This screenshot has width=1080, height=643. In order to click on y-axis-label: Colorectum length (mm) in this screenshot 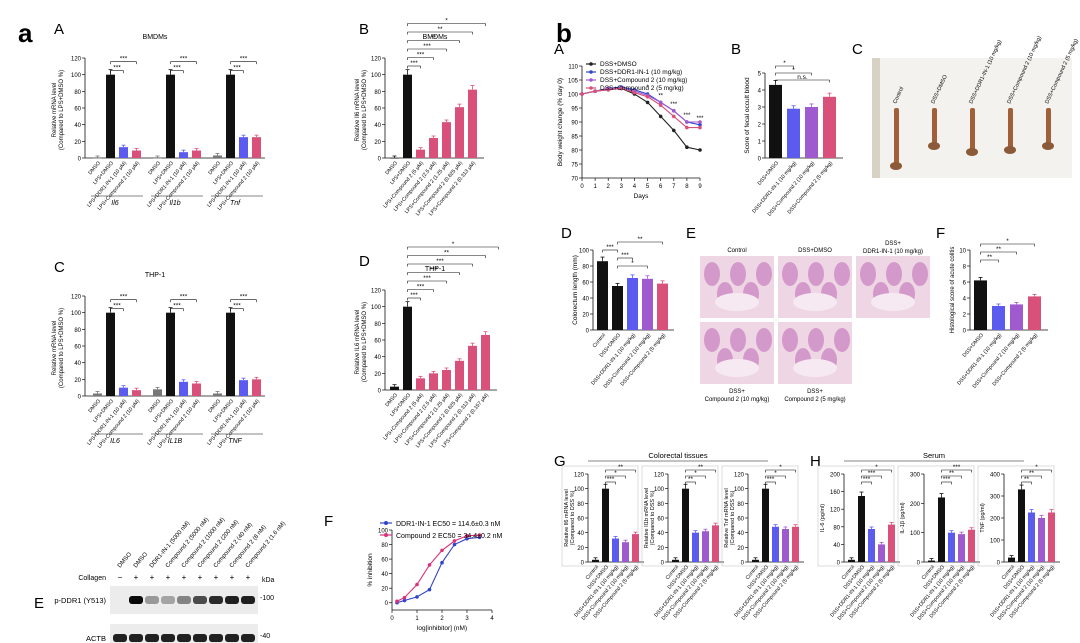, I will do `click(575, 290)`.